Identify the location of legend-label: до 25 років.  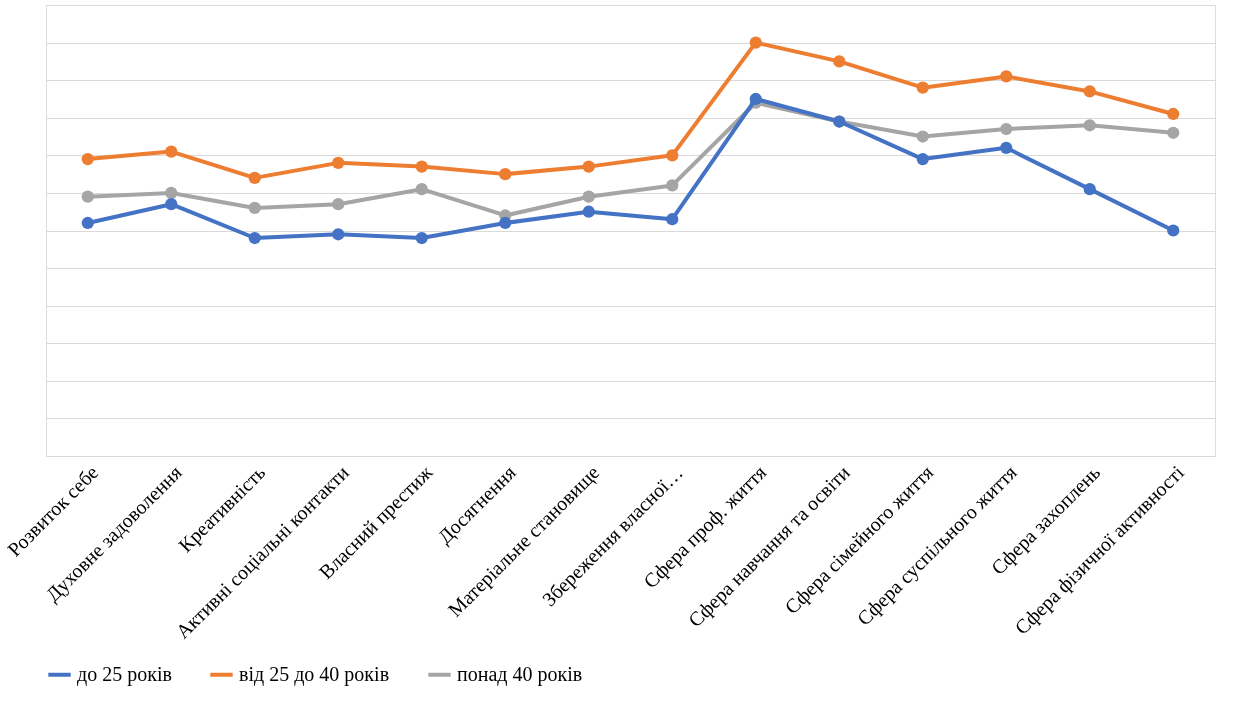
(124, 674).